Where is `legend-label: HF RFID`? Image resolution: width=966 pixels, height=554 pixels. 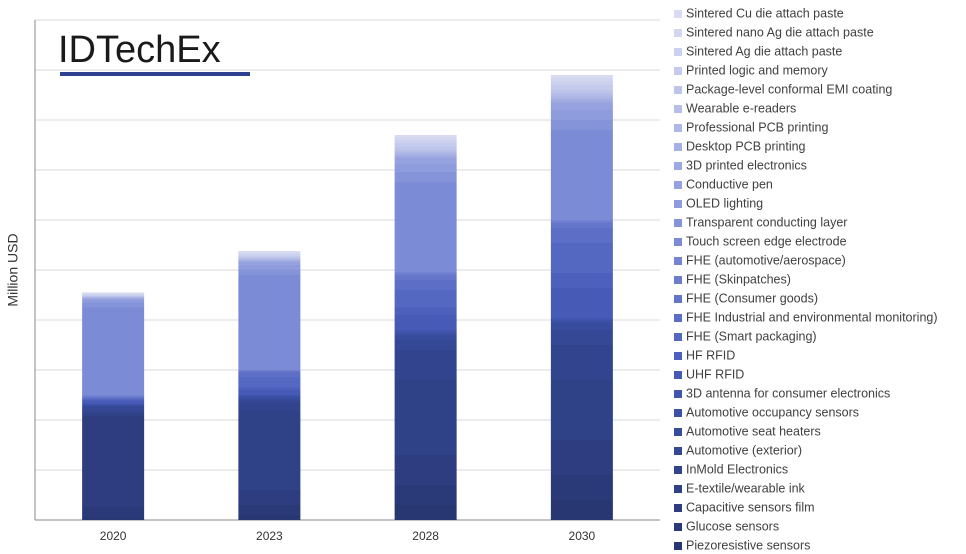
legend-label: HF RFID is located at coordinates (710, 355).